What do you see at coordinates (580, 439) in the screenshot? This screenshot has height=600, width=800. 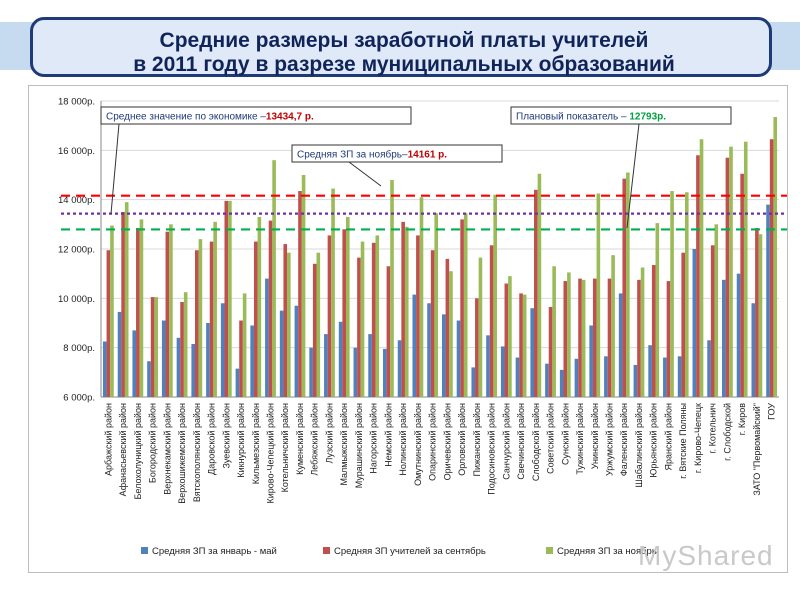 I see `x-tick-label: Тужинский район` at bounding box center [580, 439].